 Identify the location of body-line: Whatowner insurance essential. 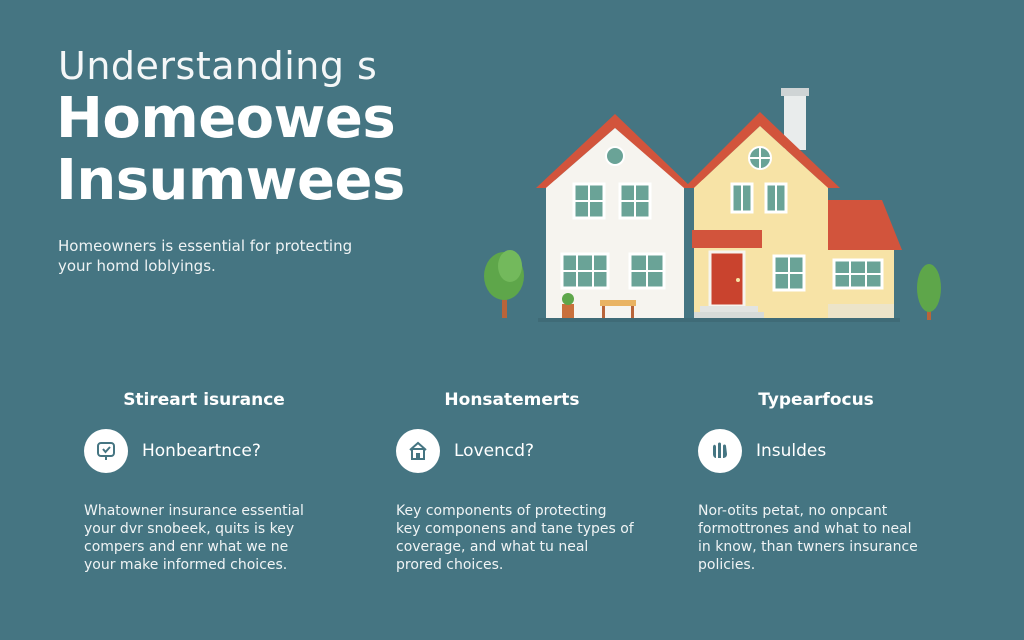
(194, 511).